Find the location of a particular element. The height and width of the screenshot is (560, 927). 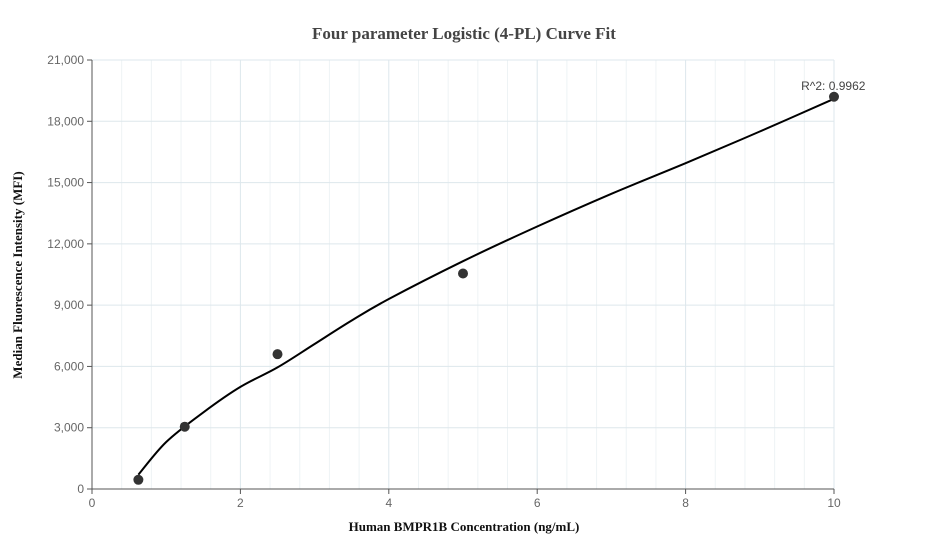

chart-title: Four parameter Logistic (4-PL) Curve Fit is located at coordinates (464, 33).